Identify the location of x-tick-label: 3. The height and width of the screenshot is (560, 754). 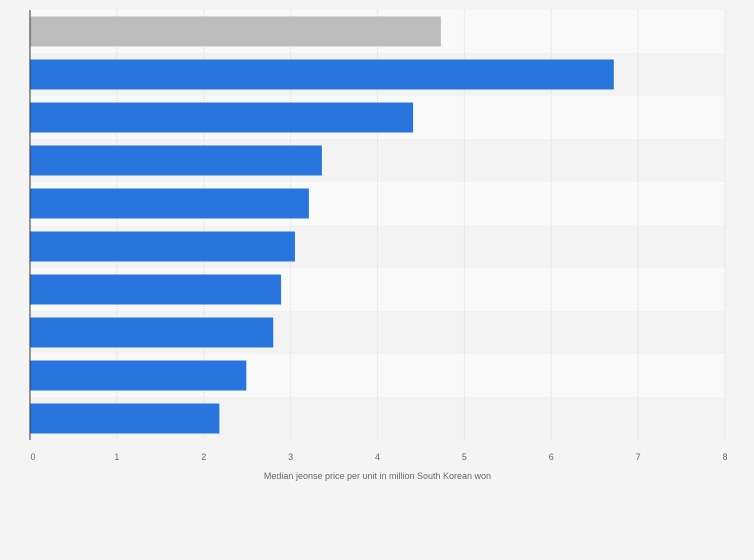
(290, 457).